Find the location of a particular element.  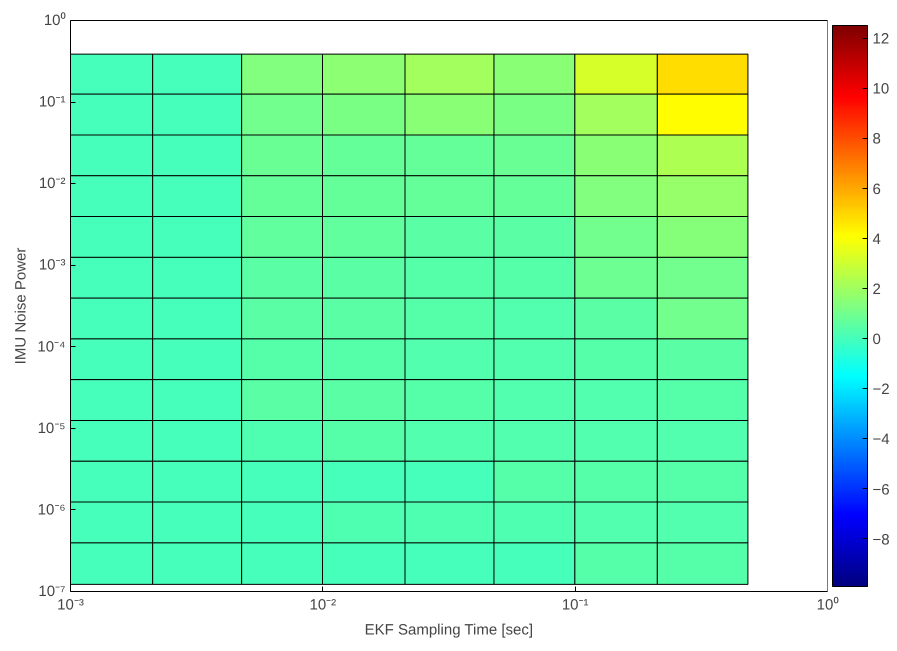

color-bar-label: −8 is located at coordinates (881, 539).